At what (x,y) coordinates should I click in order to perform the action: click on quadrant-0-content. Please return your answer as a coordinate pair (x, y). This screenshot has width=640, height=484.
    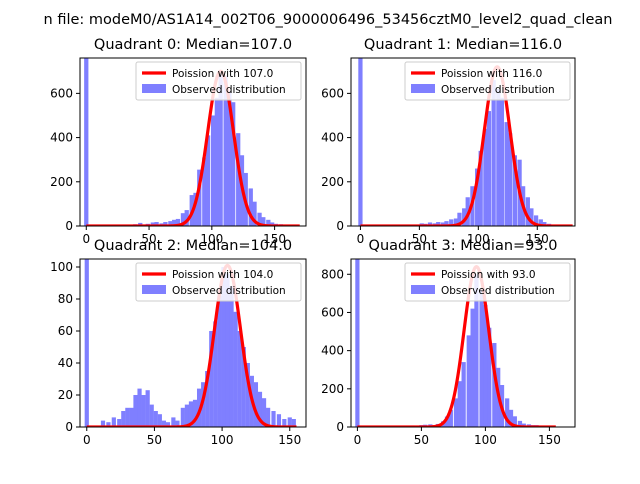
    Looking at the image, I should click on (192, 142).